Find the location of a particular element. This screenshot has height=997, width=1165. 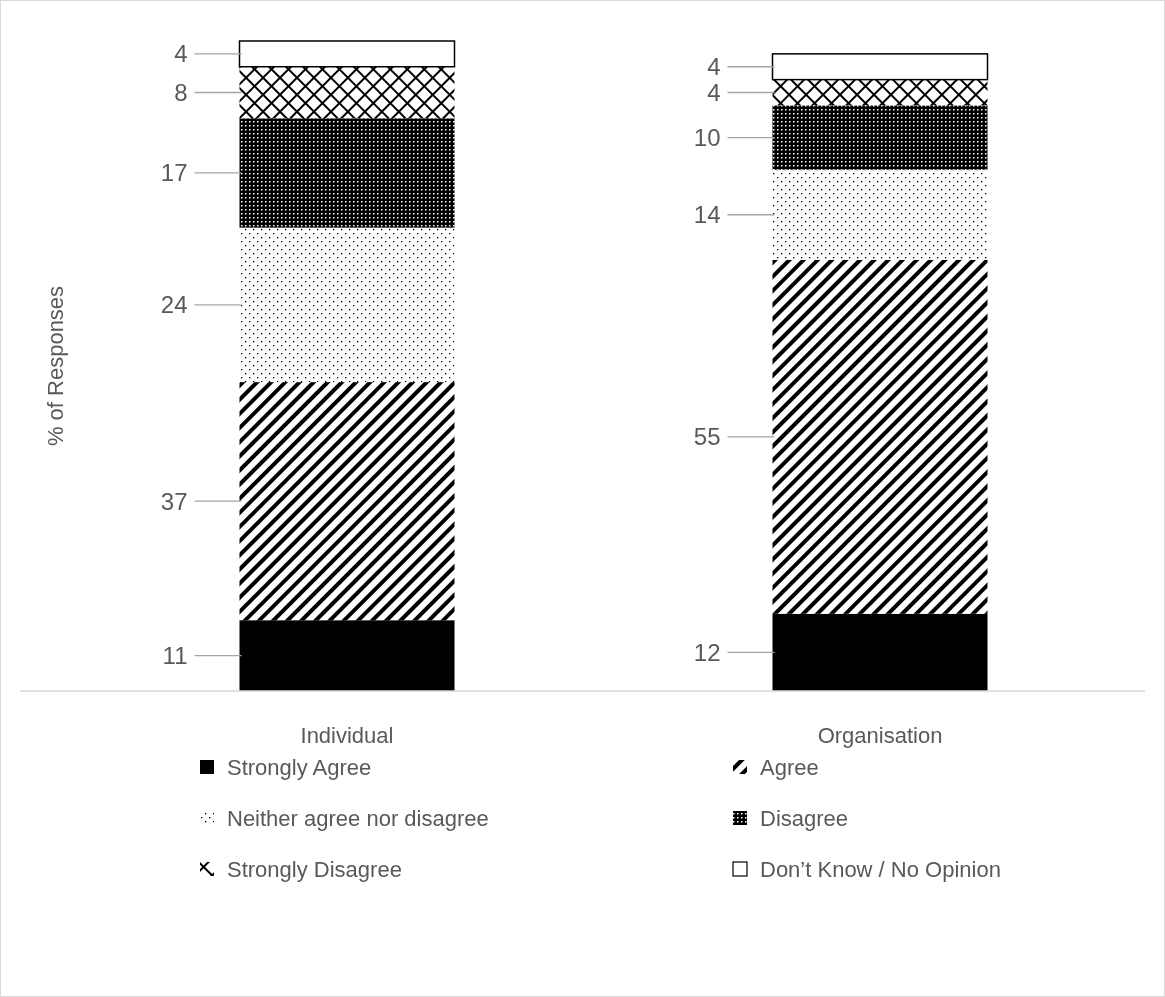

data-label: 8 is located at coordinates (181, 92).